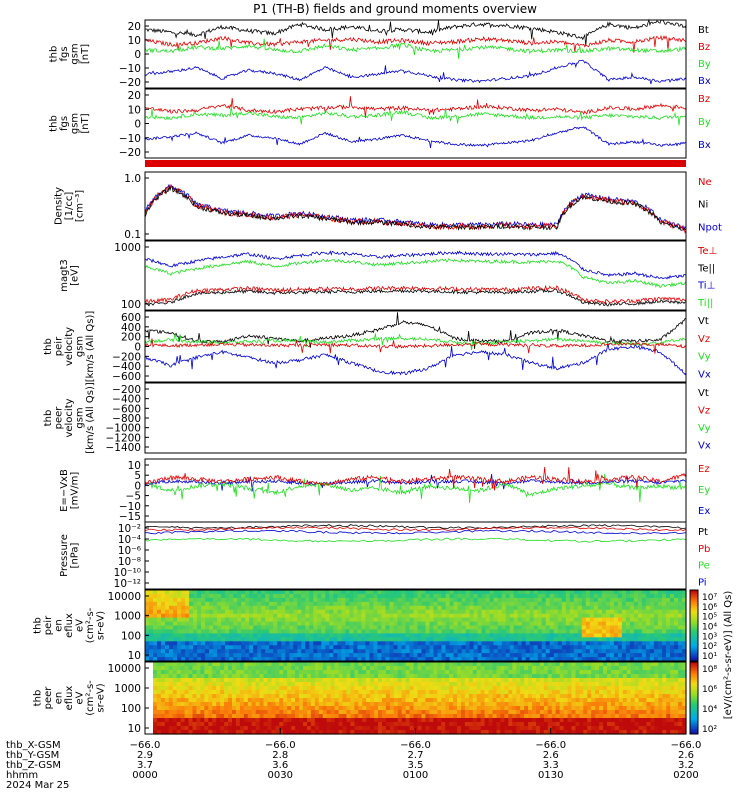 Image resolution: width=750 pixels, height=800 pixels. What do you see at coordinates (704, 490) in the screenshot?
I see `legend-efield-1: Ey` at bounding box center [704, 490].